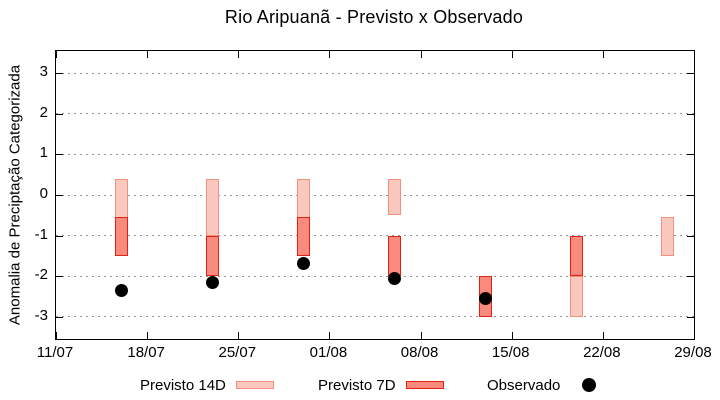 This screenshot has width=720, height=400. I want to click on previsto-7d-swatch-icon, so click(424, 385).